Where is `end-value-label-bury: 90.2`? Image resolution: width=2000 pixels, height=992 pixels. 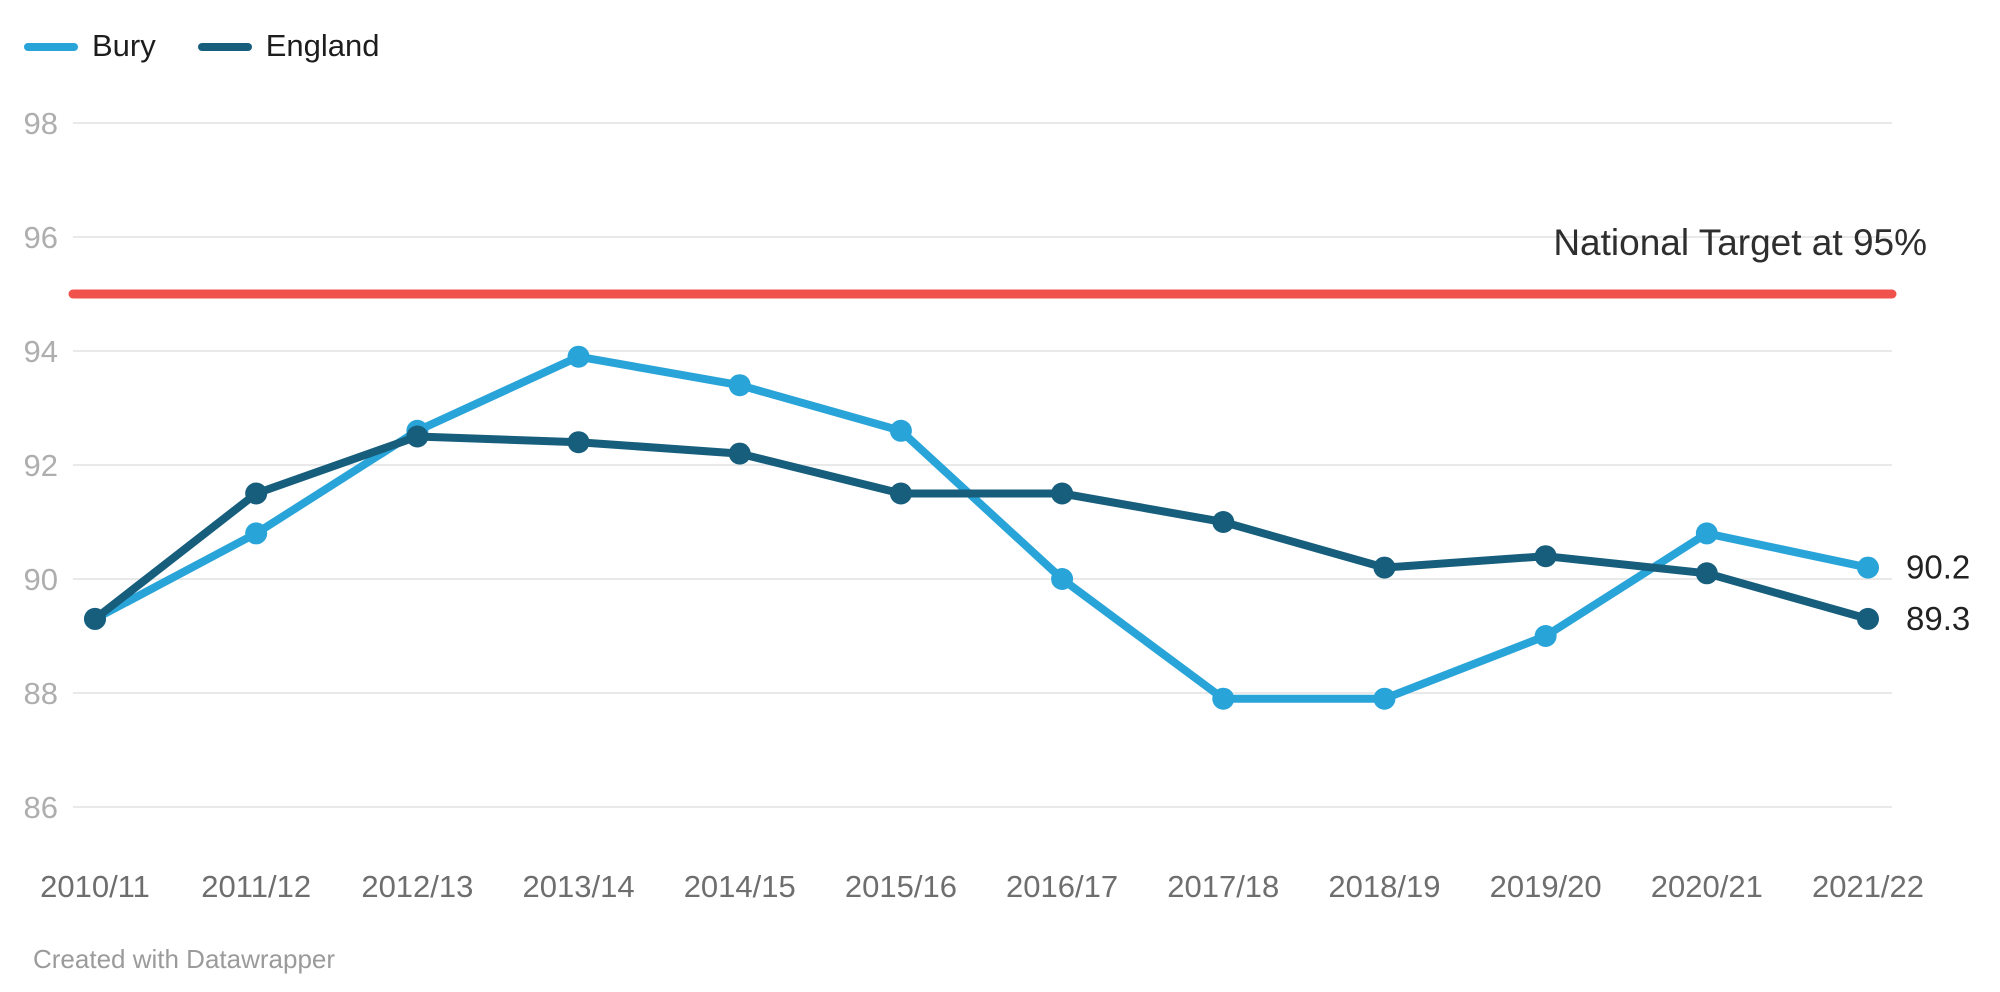 end-value-label-bury: 90.2 is located at coordinates (1938, 567).